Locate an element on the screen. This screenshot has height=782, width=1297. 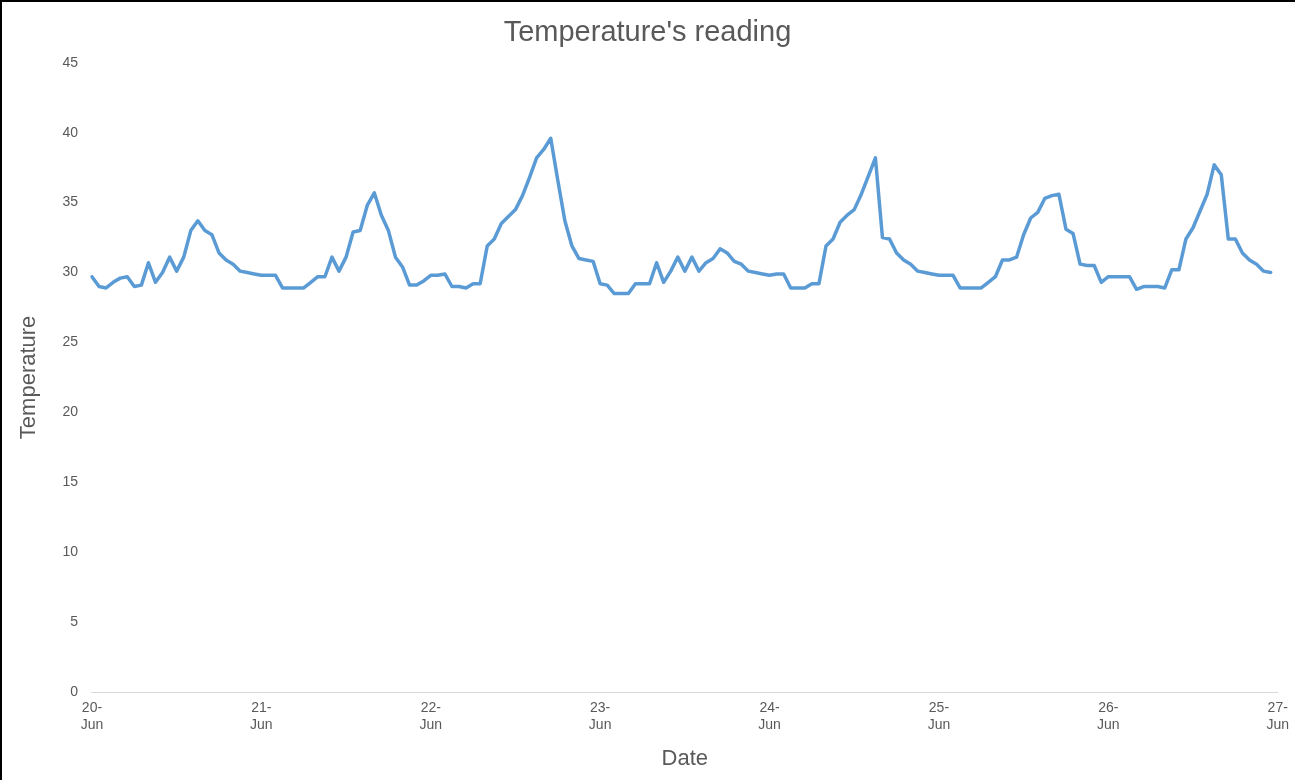
y-tick-label: 10 is located at coordinates (70, 551).